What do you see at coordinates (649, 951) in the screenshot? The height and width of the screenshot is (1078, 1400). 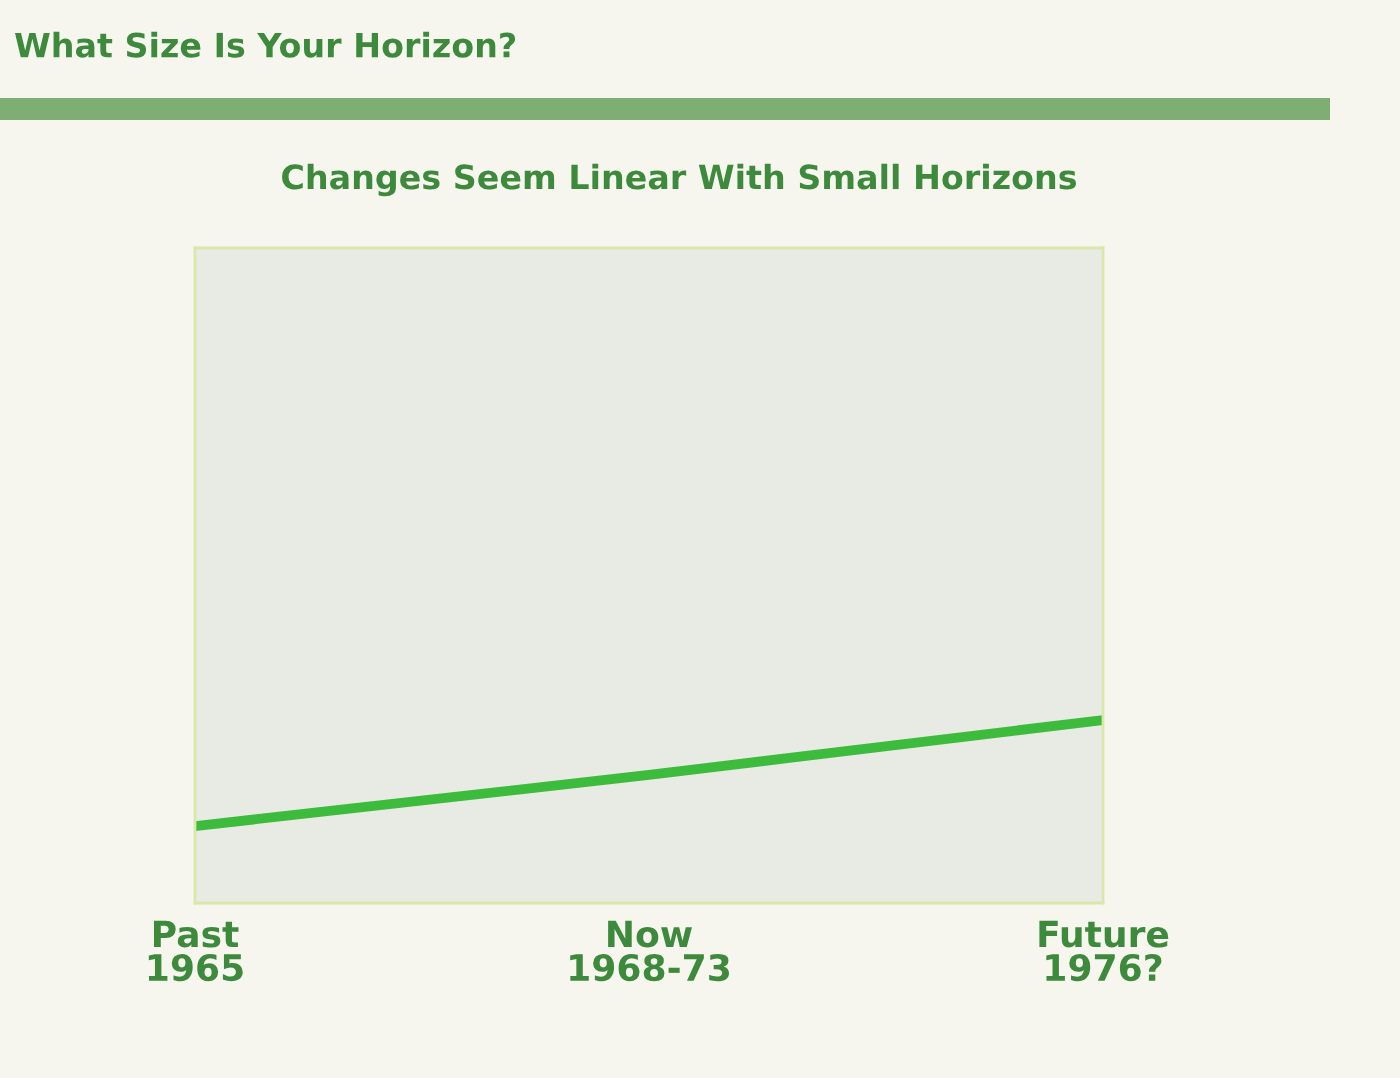 I see `x-tick-label: Now 1968-73` at bounding box center [649, 951].